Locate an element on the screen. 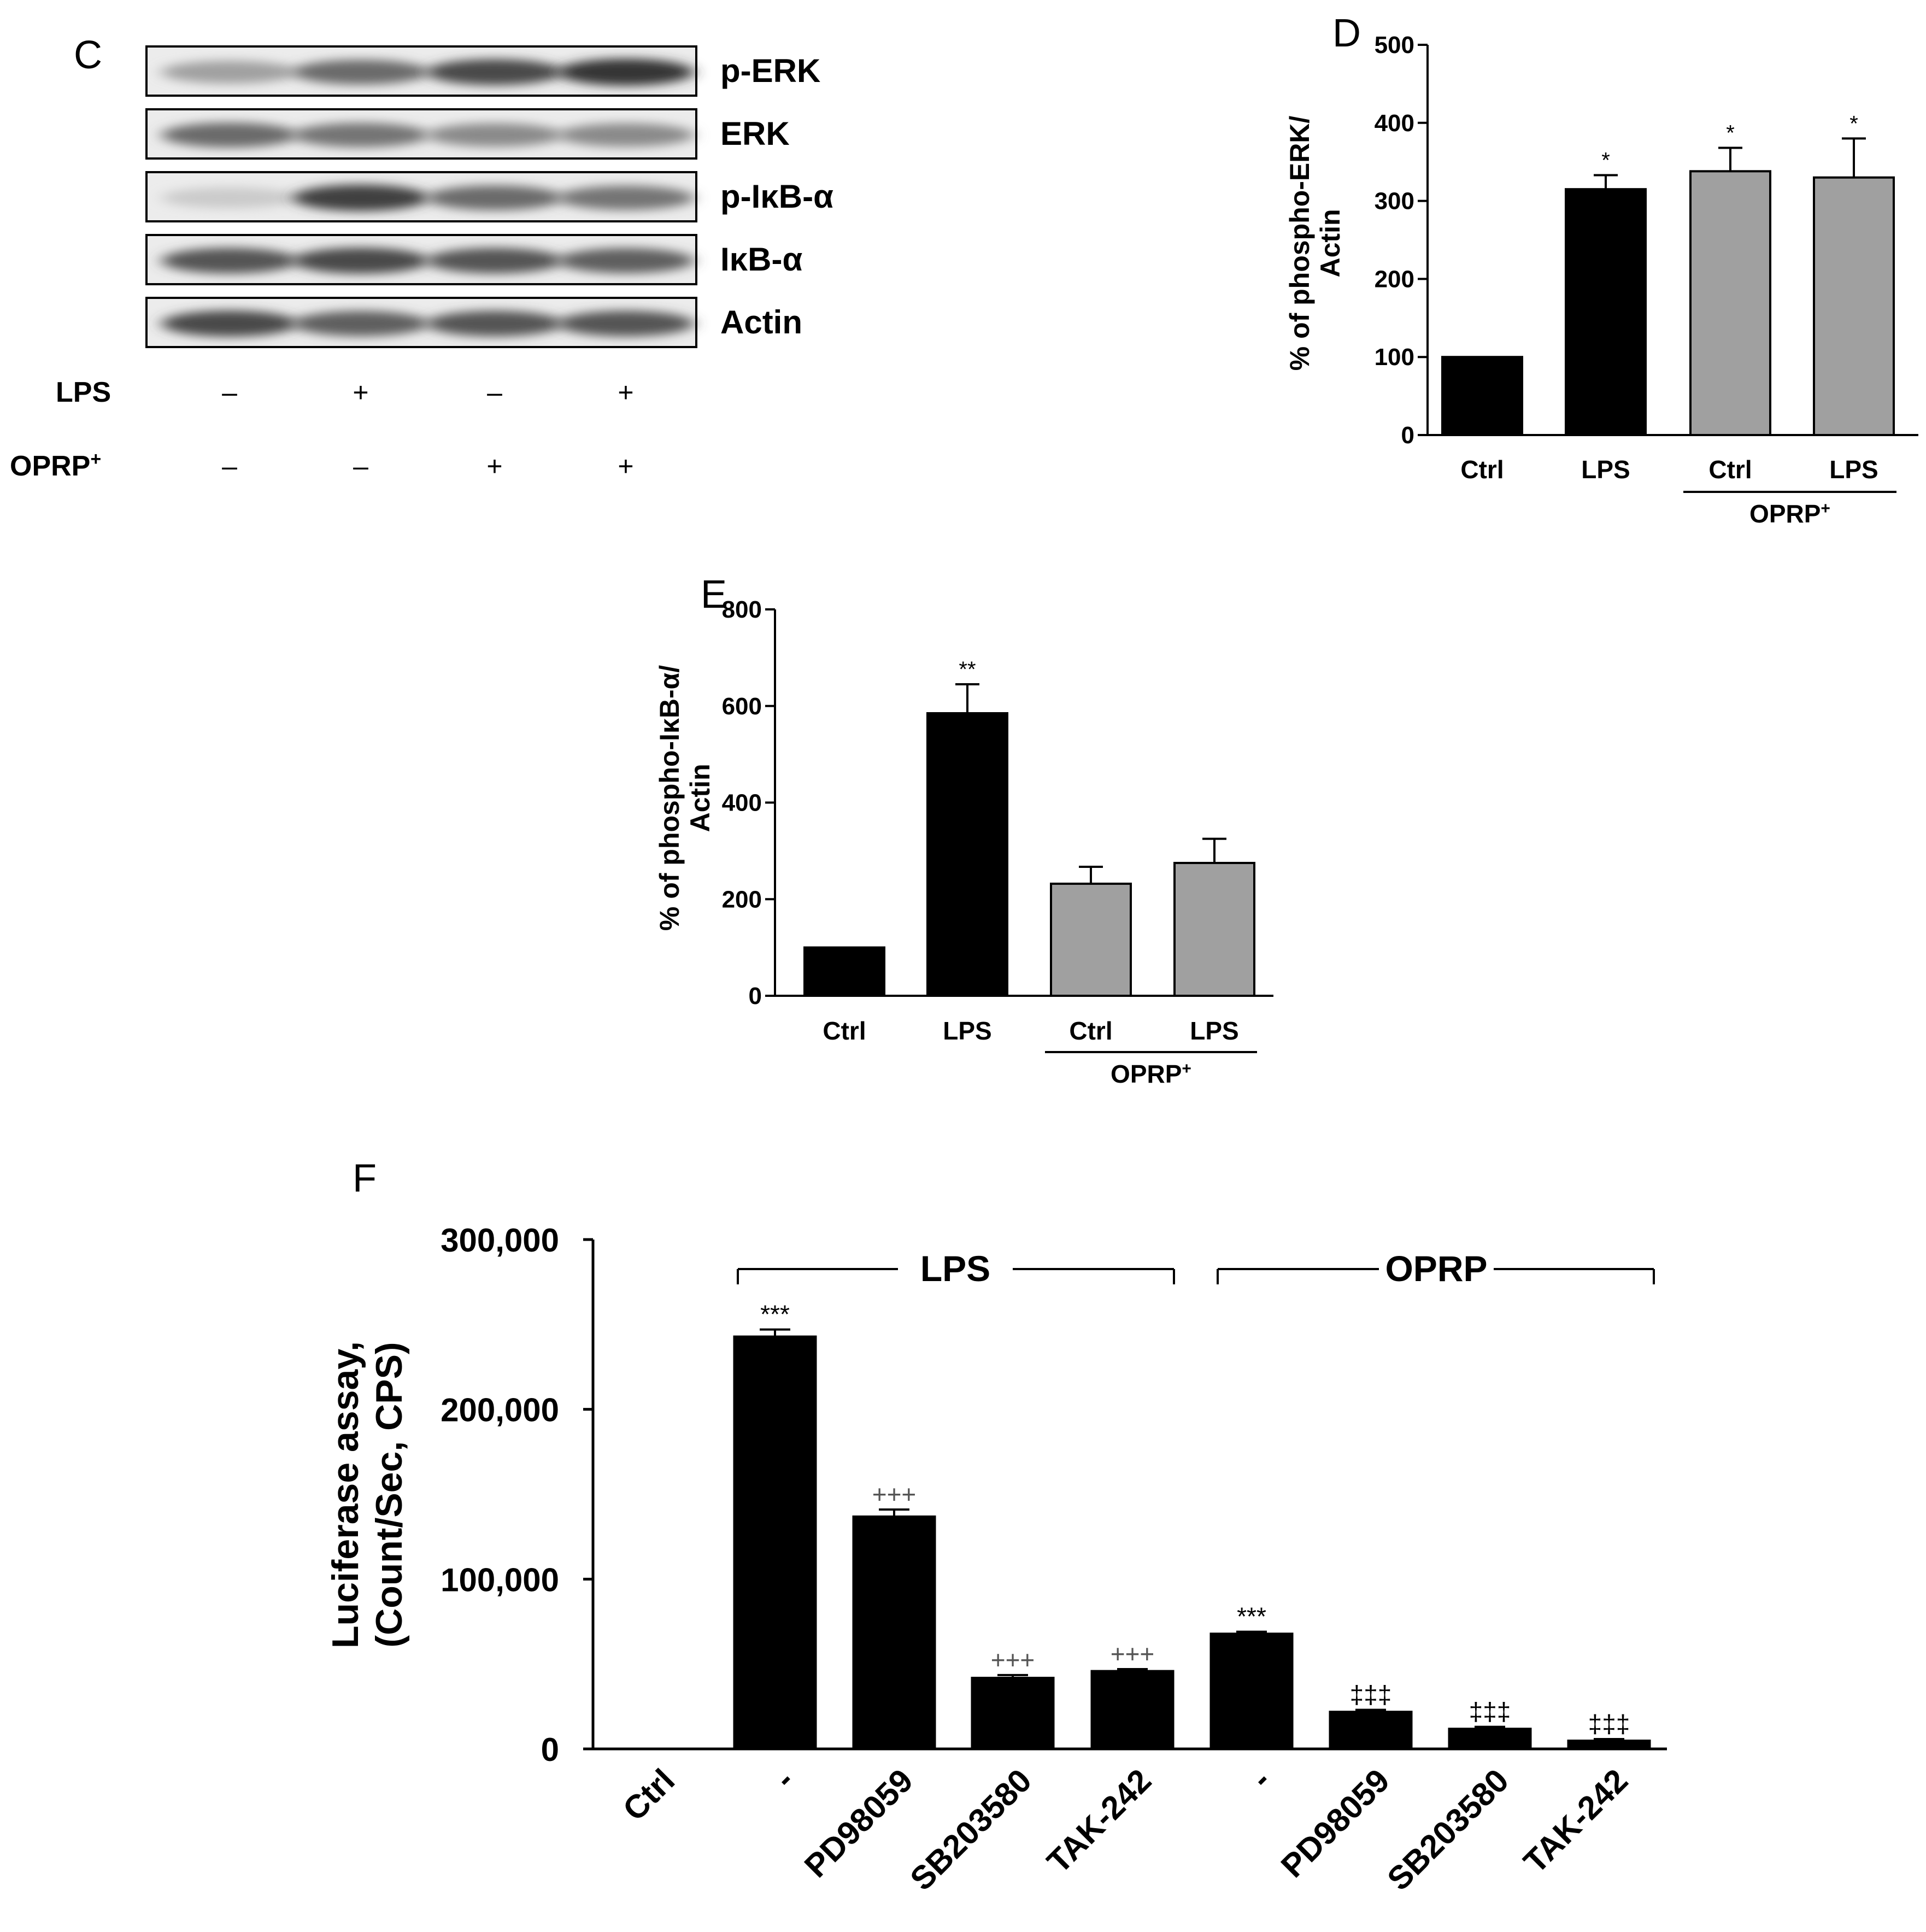 The image size is (1926, 1932). treatment-label-0: LPS is located at coordinates (84, 392).